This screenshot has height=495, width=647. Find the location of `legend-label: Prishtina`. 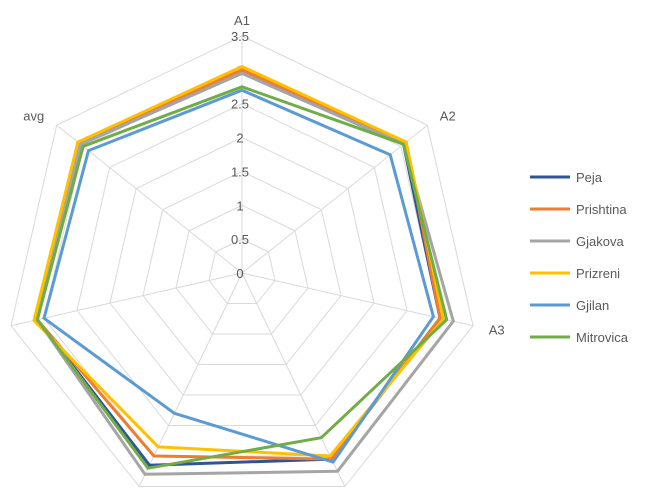

legend-label: Prishtina is located at coordinates (601, 209).